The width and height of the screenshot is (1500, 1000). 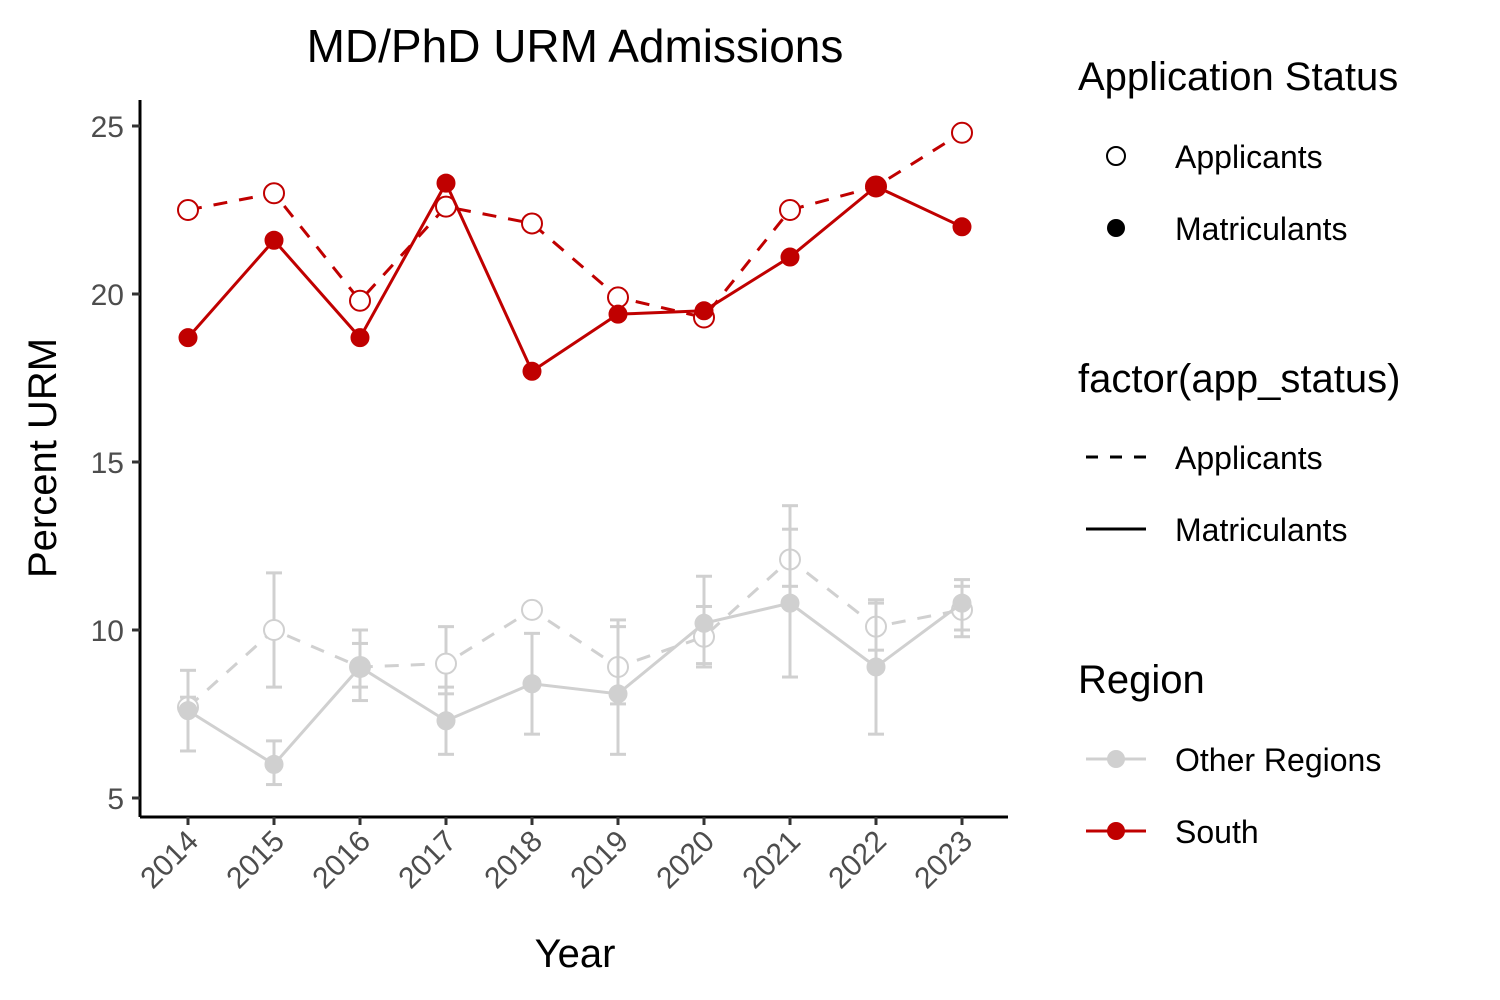 What do you see at coordinates (1116, 831) in the screenshot?
I see `legend-south-point-icon` at bounding box center [1116, 831].